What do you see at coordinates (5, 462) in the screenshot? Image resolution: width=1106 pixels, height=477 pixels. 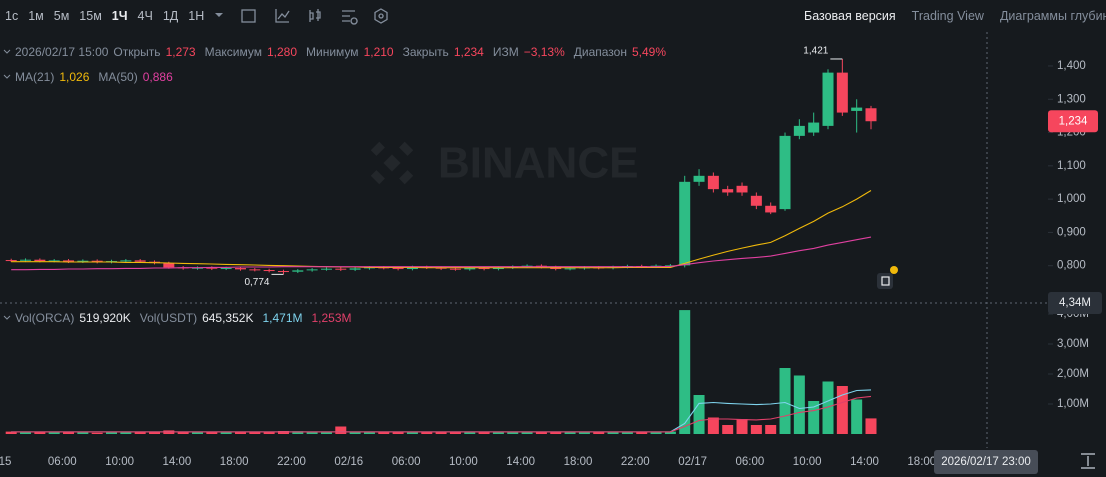 I see `x-tick-label: 15` at bounding box center [5, 462].